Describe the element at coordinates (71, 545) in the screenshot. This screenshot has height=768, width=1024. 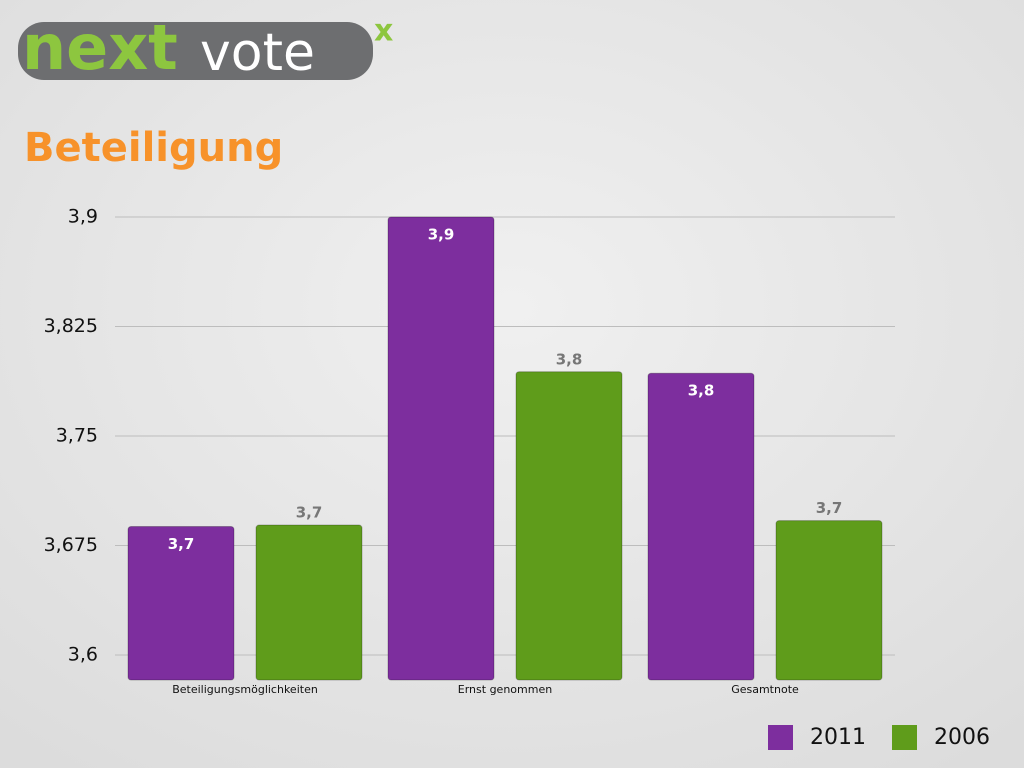
I see `y-tick-label: 3,675` at that location.